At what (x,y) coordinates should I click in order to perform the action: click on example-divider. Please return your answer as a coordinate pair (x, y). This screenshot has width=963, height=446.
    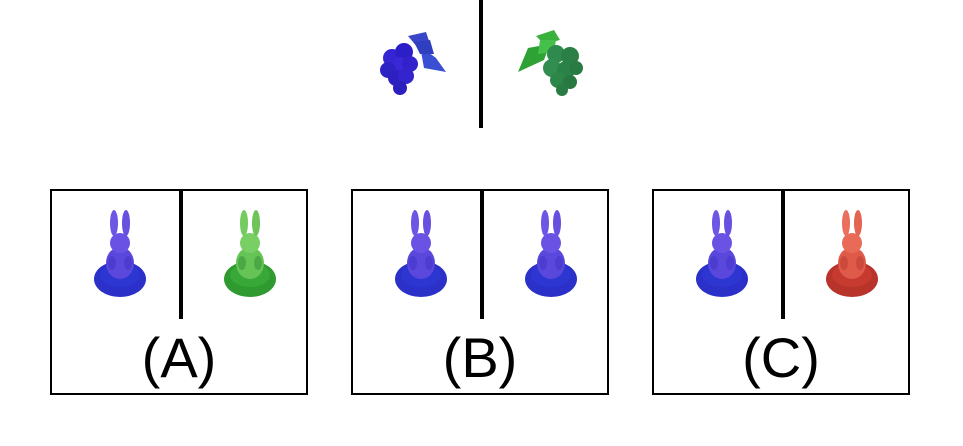
    Looking at the image, I should click on (481, 64).